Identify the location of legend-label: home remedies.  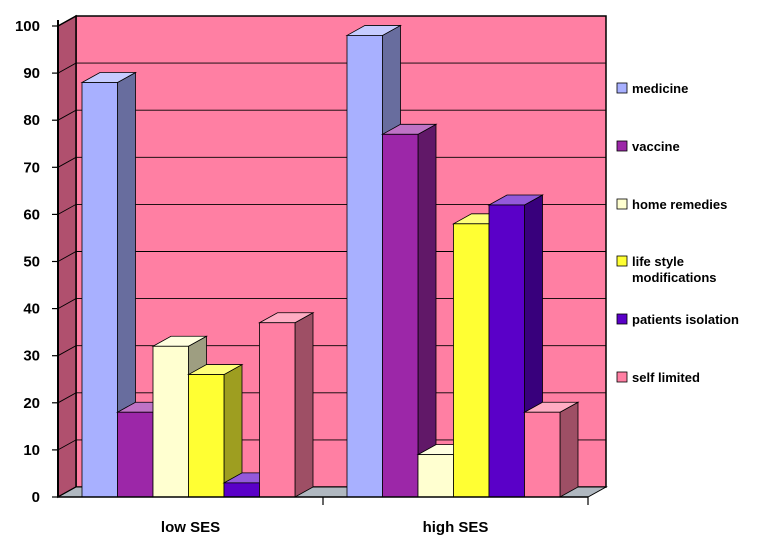
(679, 204).